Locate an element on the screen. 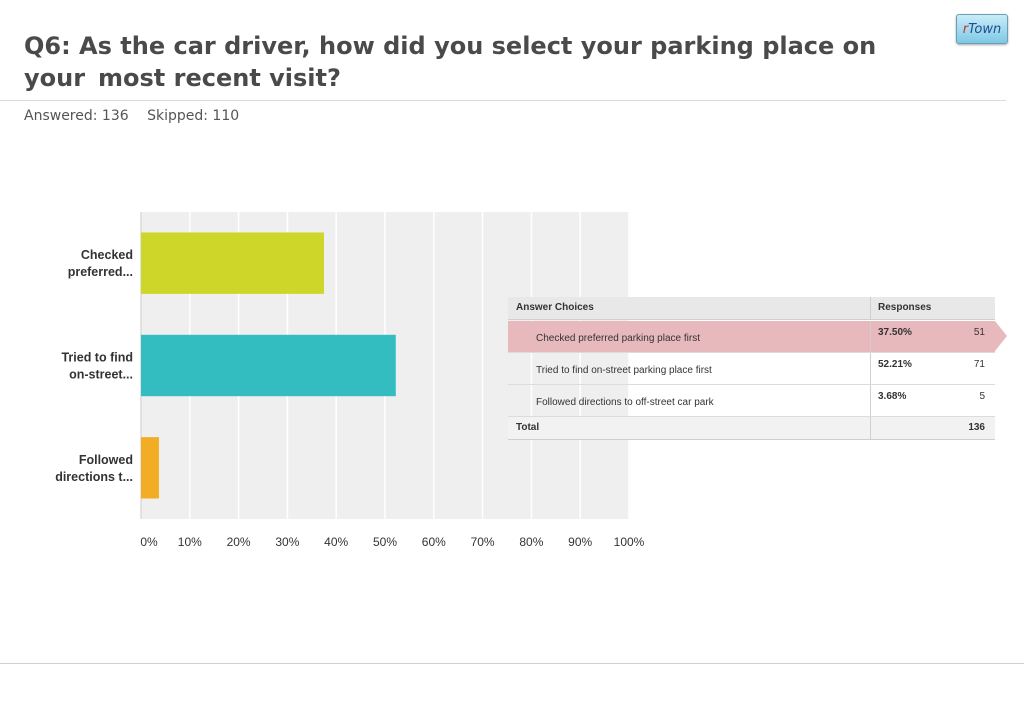  x-tick-label: 90% is located at coordinates (580, 542).